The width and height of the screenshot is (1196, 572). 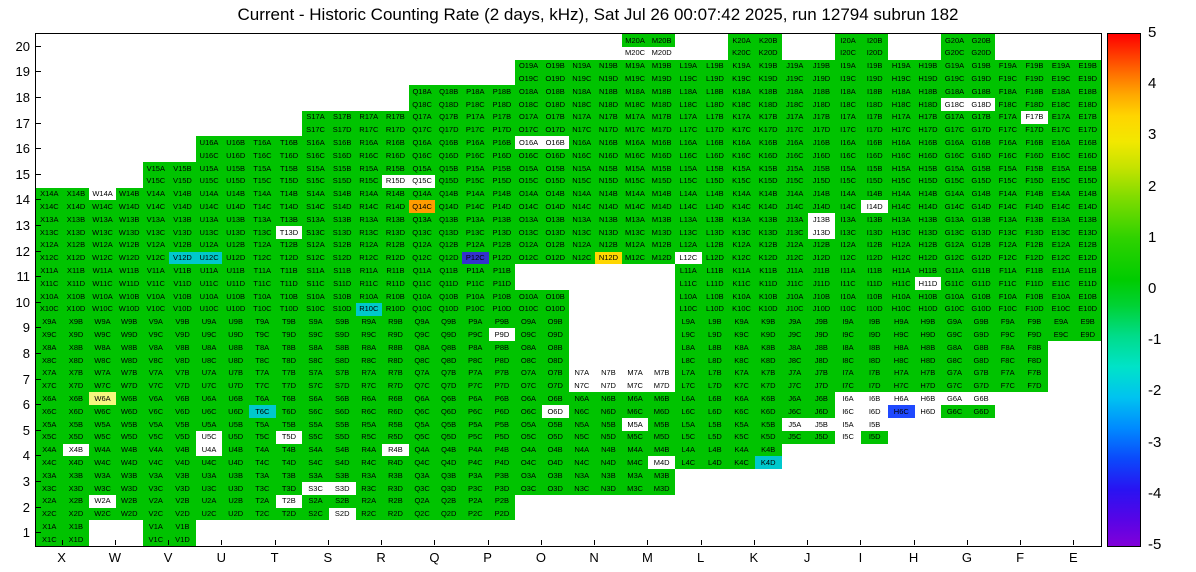 I want to click on cell-W6B: W6B, so click(x=129, y=399).